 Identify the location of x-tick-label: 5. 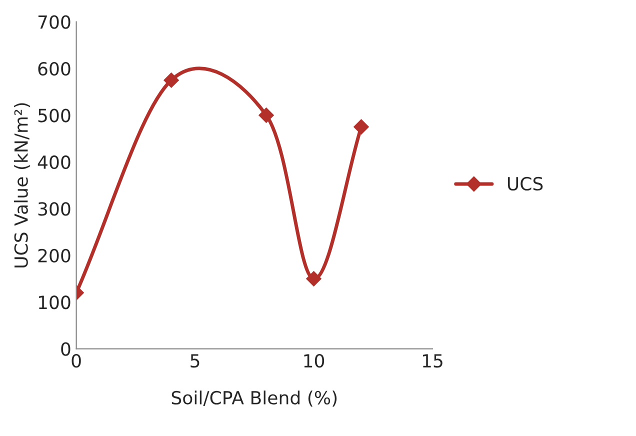
(195, 361).